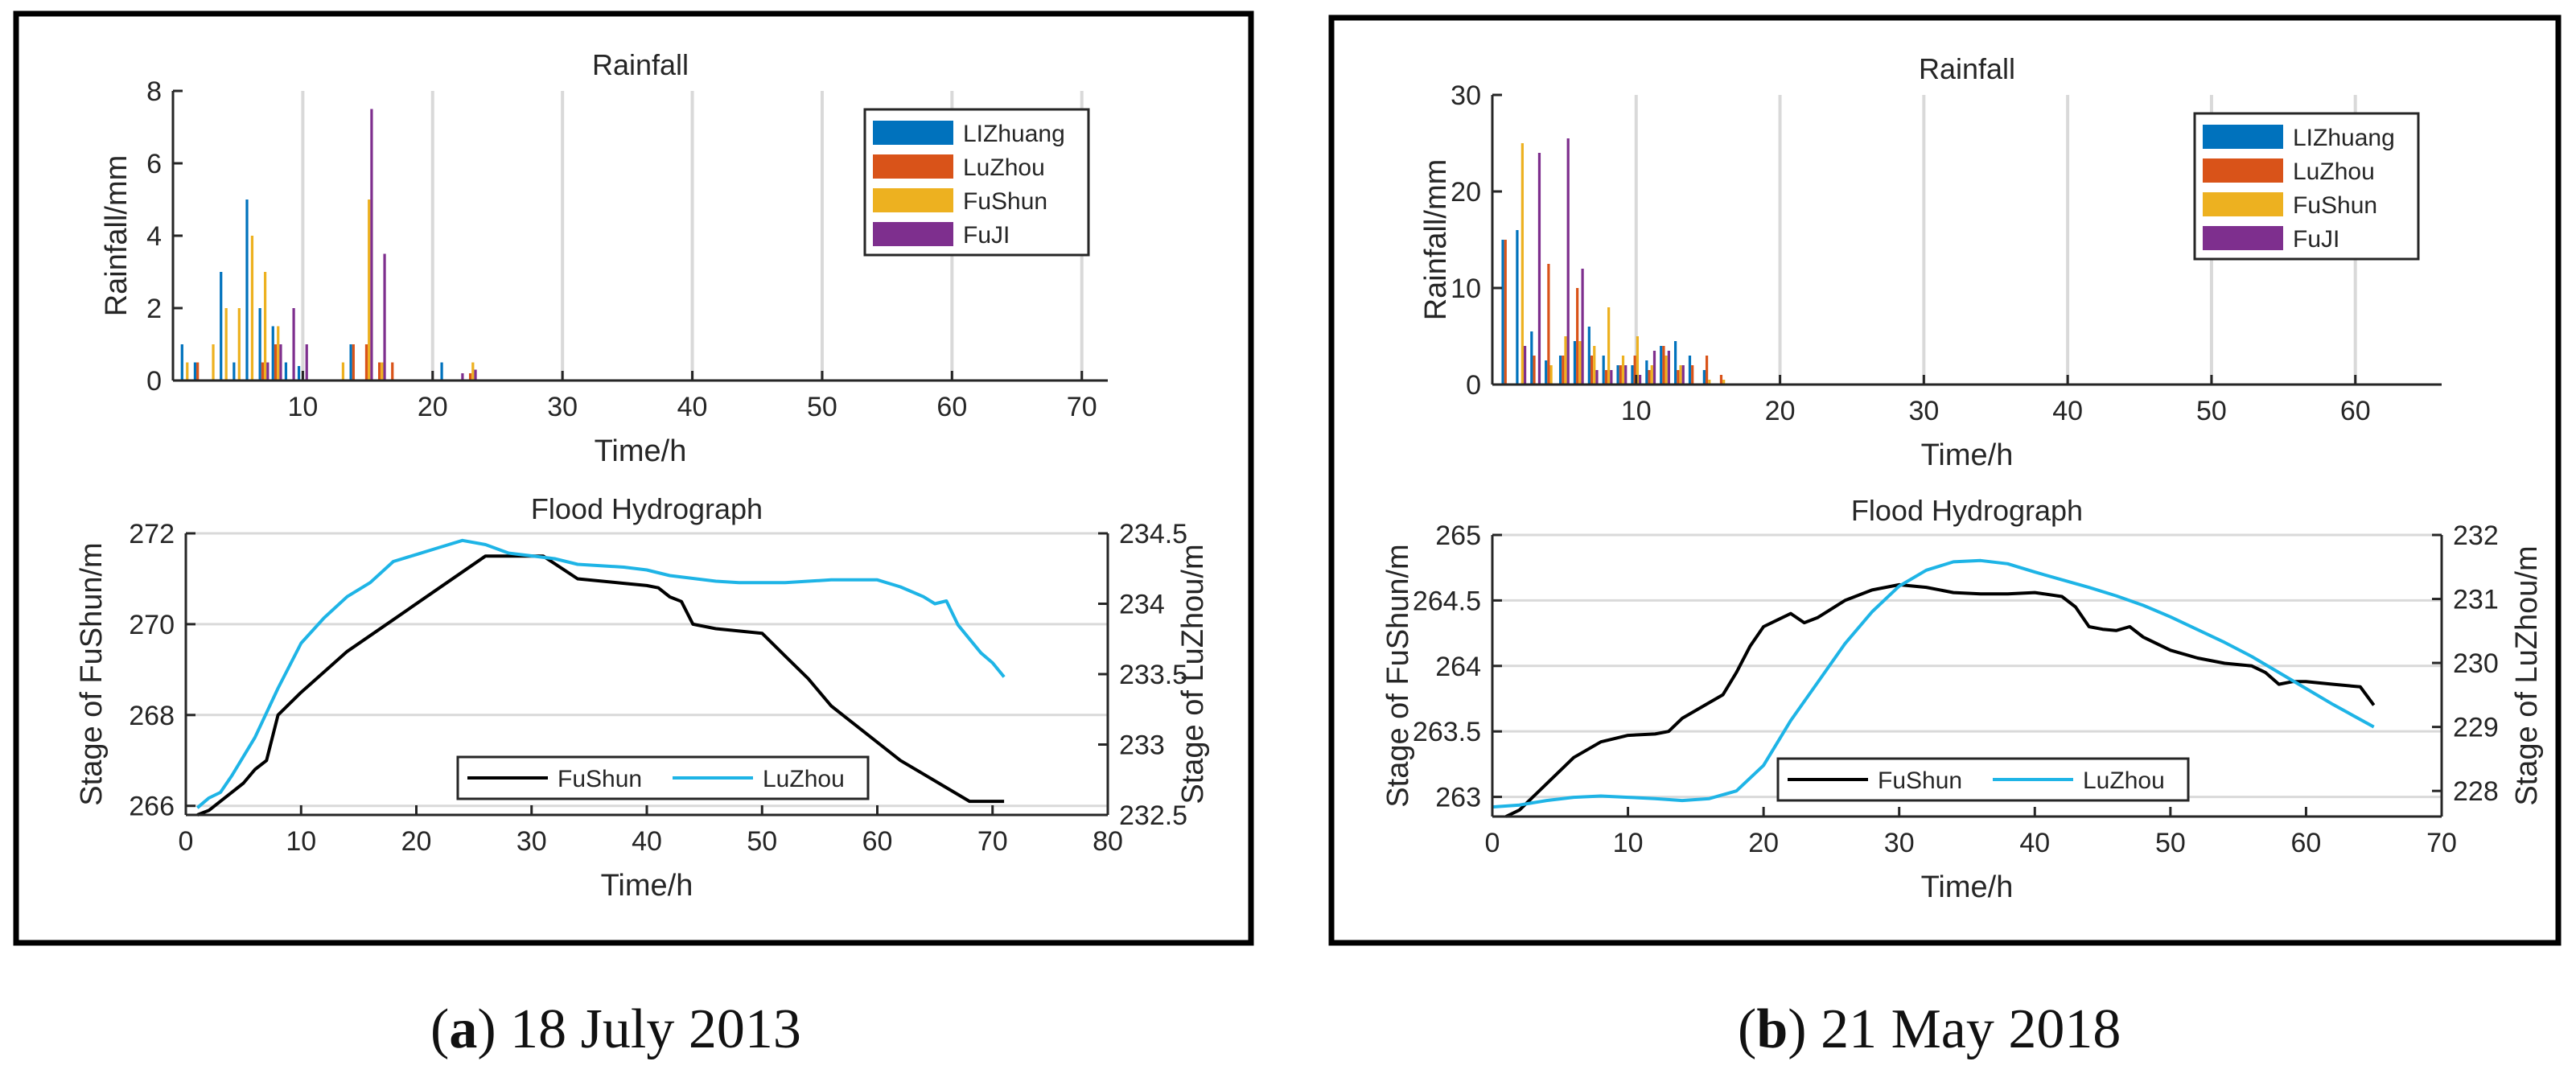 The height and width of the screenshot is (1082, 2576). I want to click on b-flood-ytick-left-label: 264.5, so click(1447, 601).